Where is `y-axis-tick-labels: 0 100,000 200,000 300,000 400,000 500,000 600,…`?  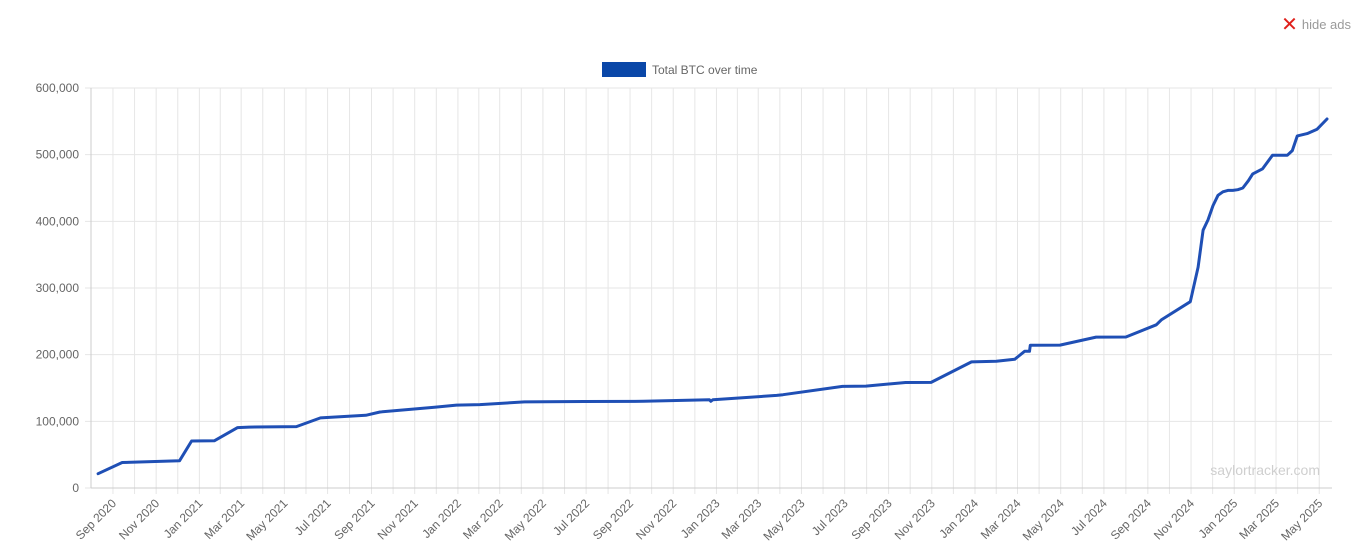 y-axis-tick-labels: 0 100,000 200,000 300,000 400,000 500,000 600,… is located at coordinates (58, 288).